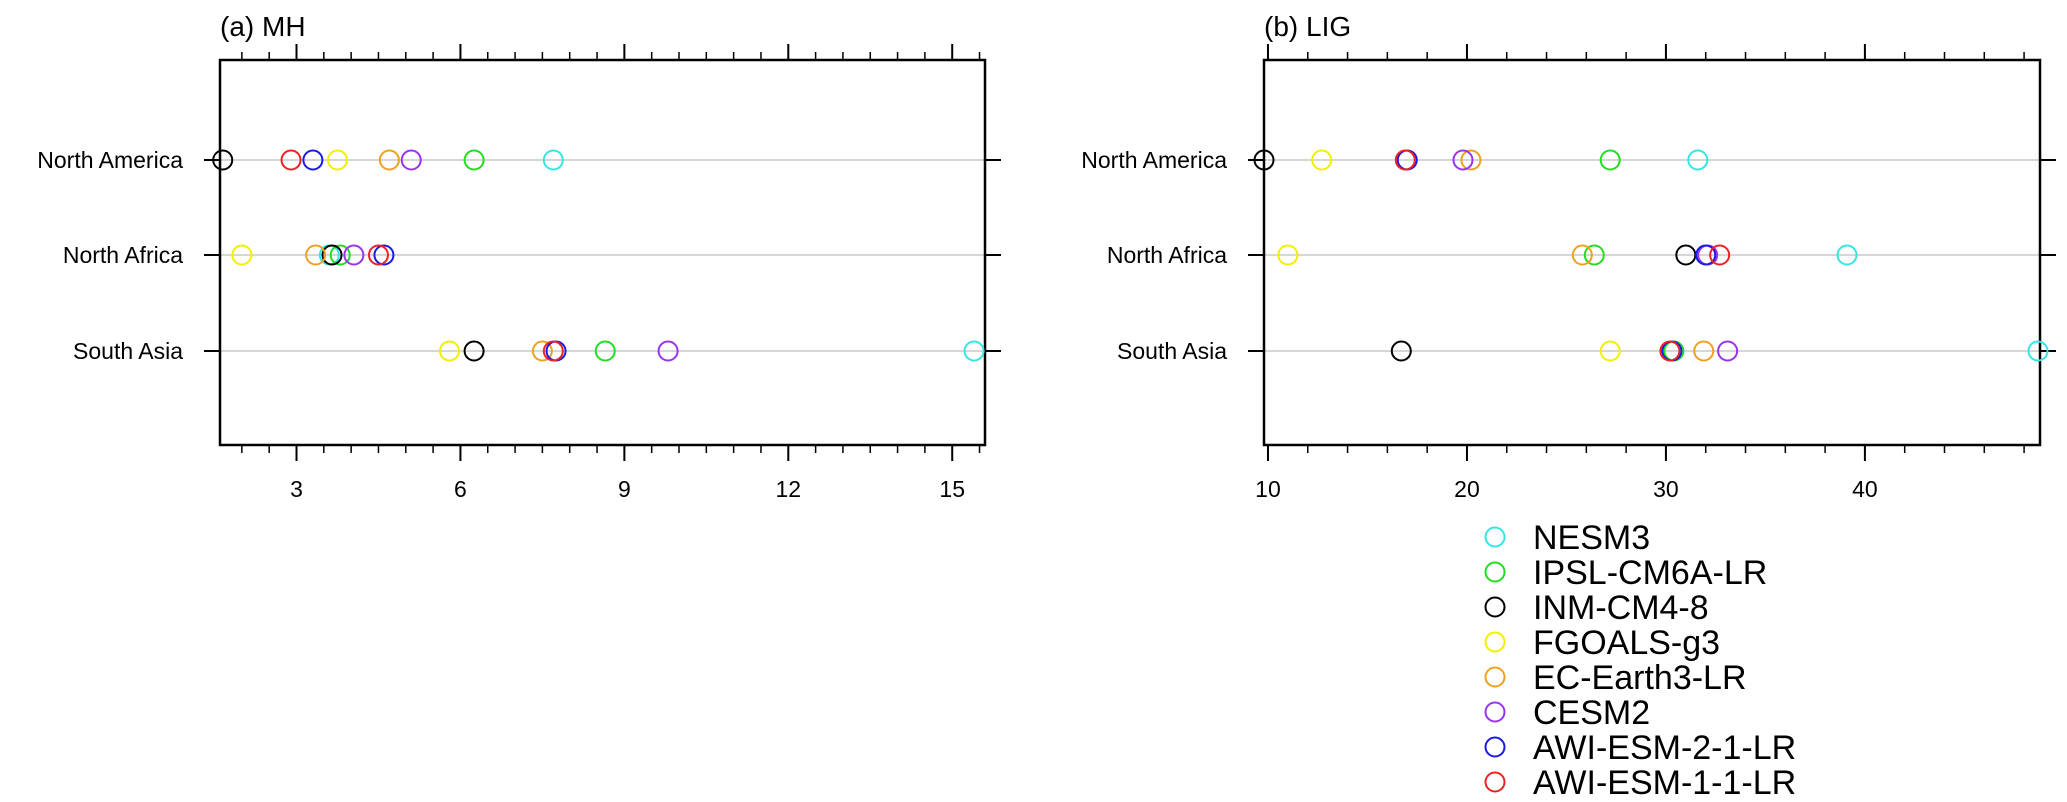 The image size is (2067, 802). What do you see at coordinates (1666, 489) in the screenshot?
I see `x-tick-label: 30` at bounding box center [1666, 489].